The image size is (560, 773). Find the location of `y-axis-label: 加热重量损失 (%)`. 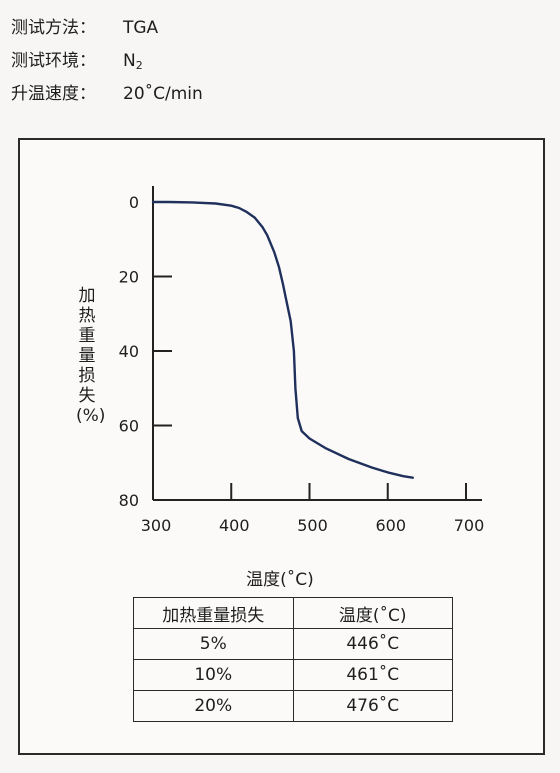

y-axis-label: 加热重量损失 (%) is located at coordinates (91, 356).